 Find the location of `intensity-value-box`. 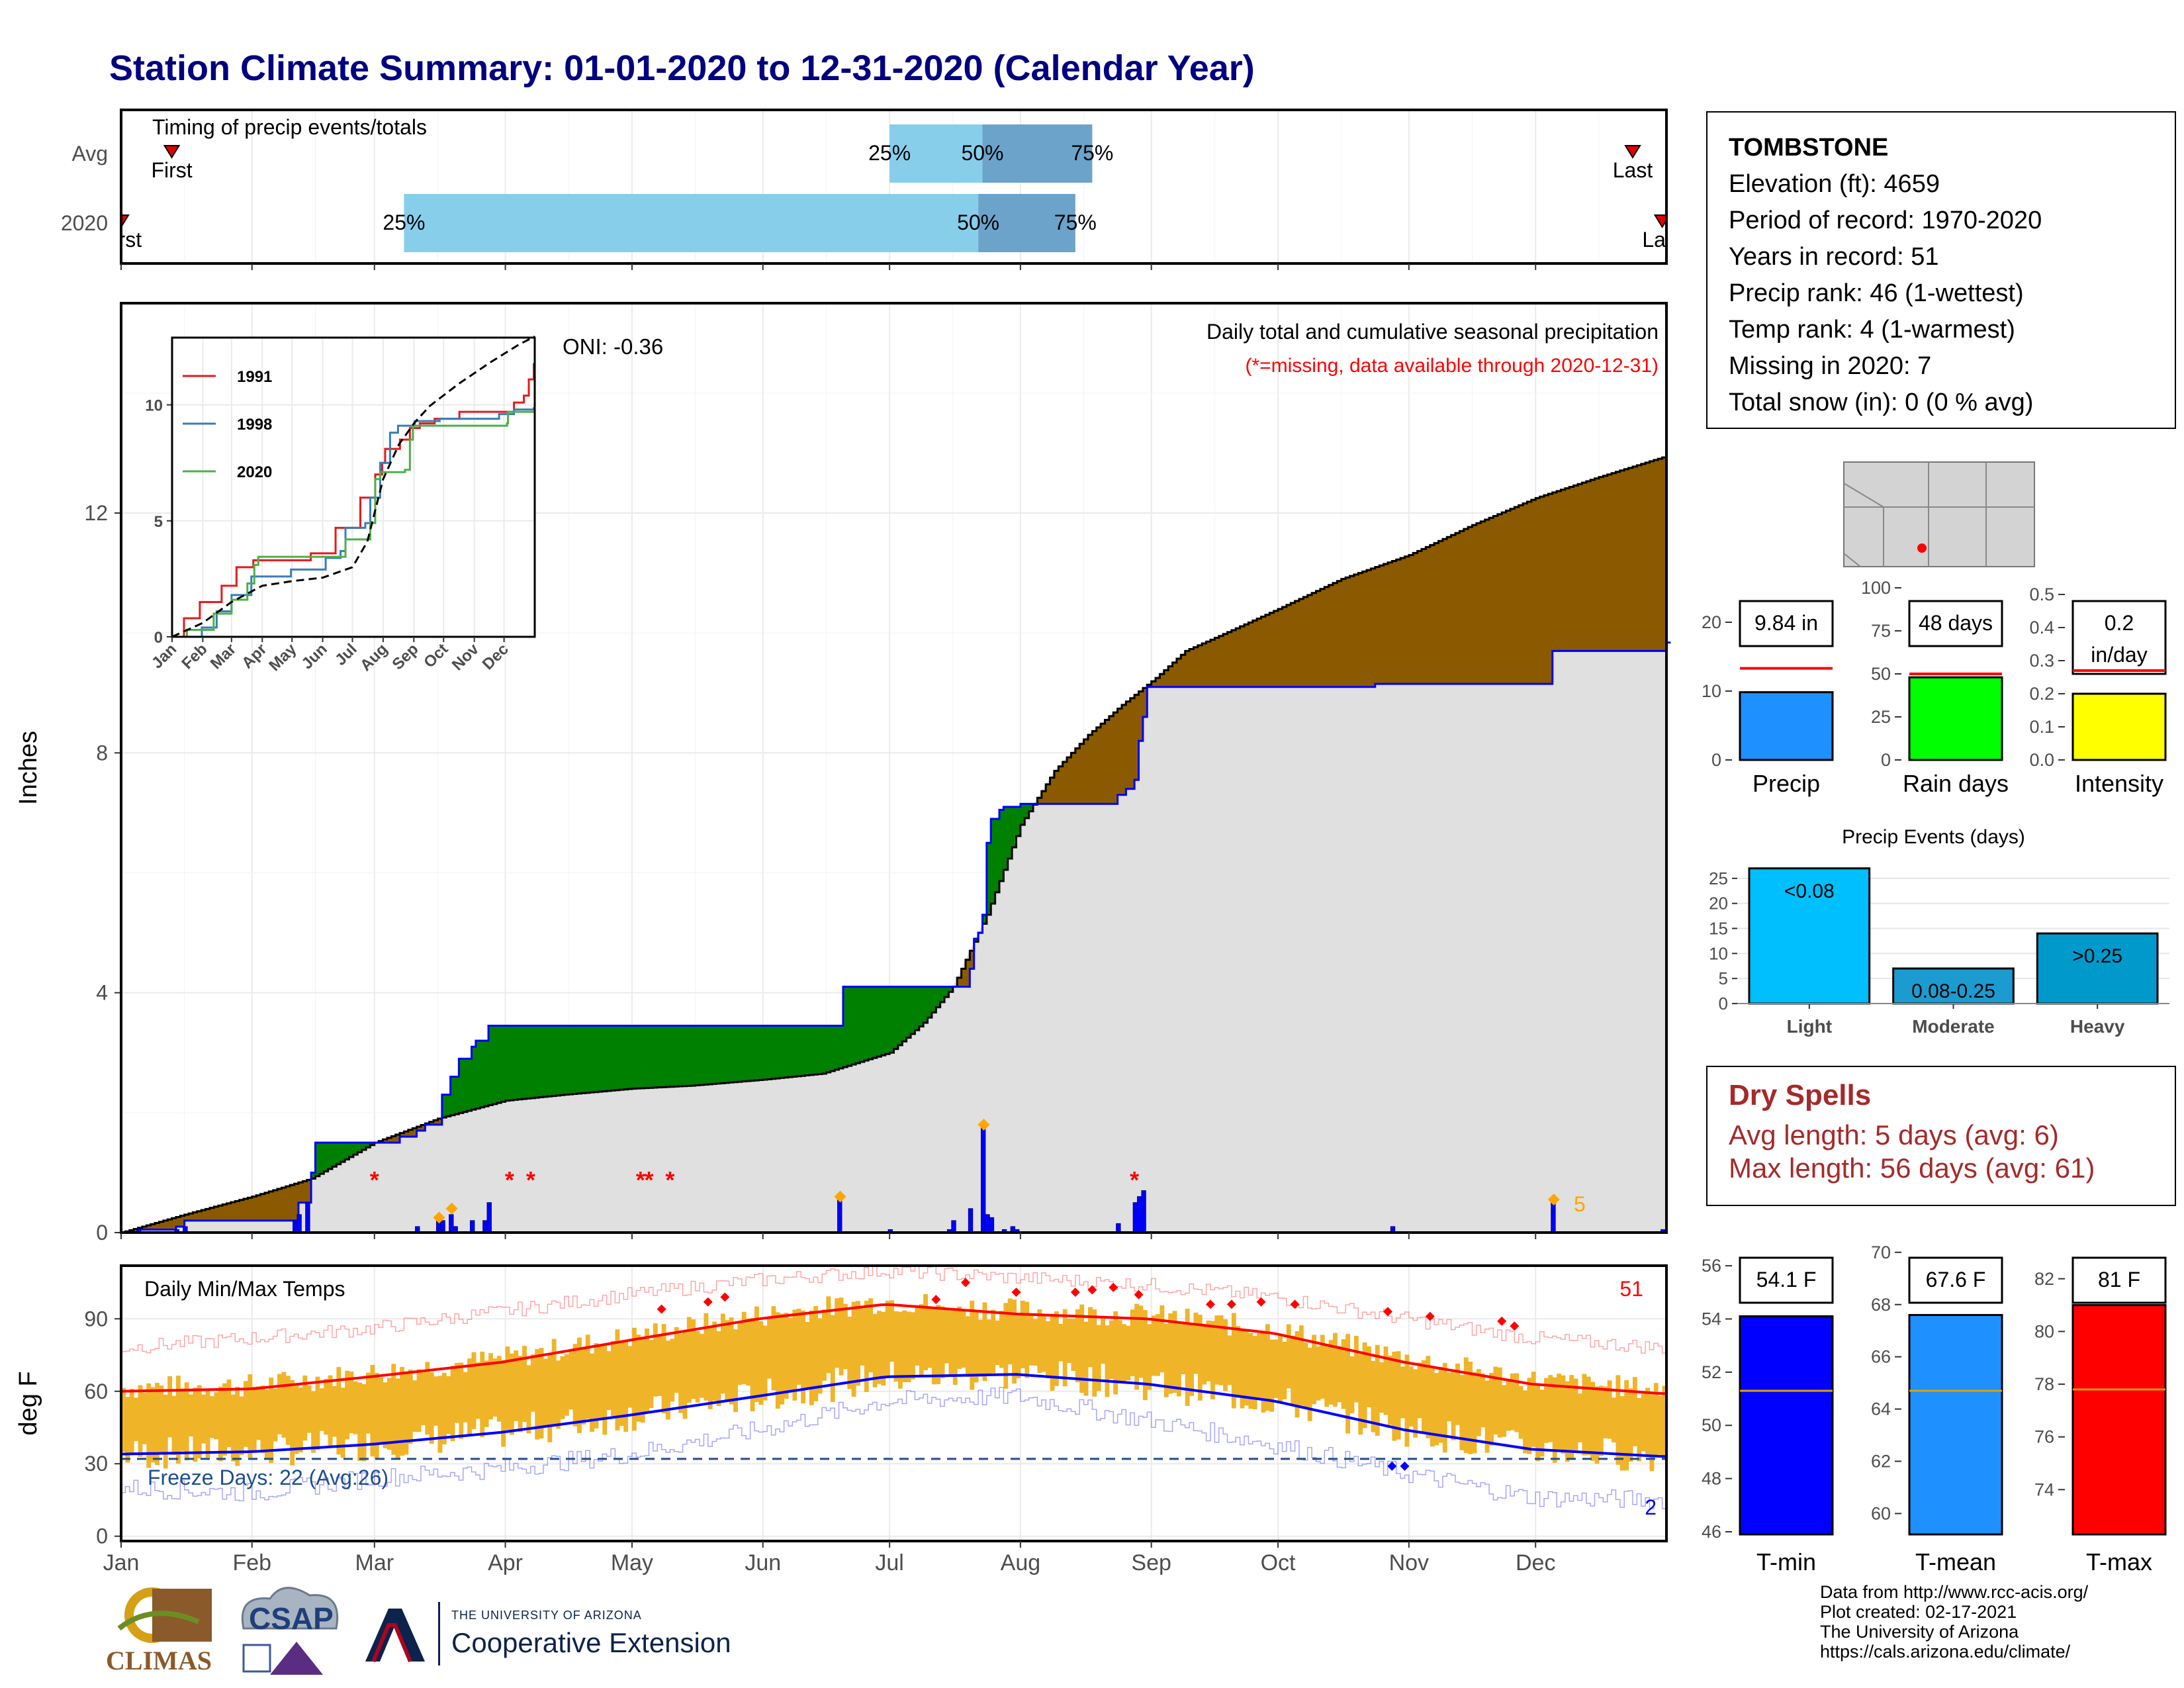

intensity-value-box is located at coordinates (2119, 637).